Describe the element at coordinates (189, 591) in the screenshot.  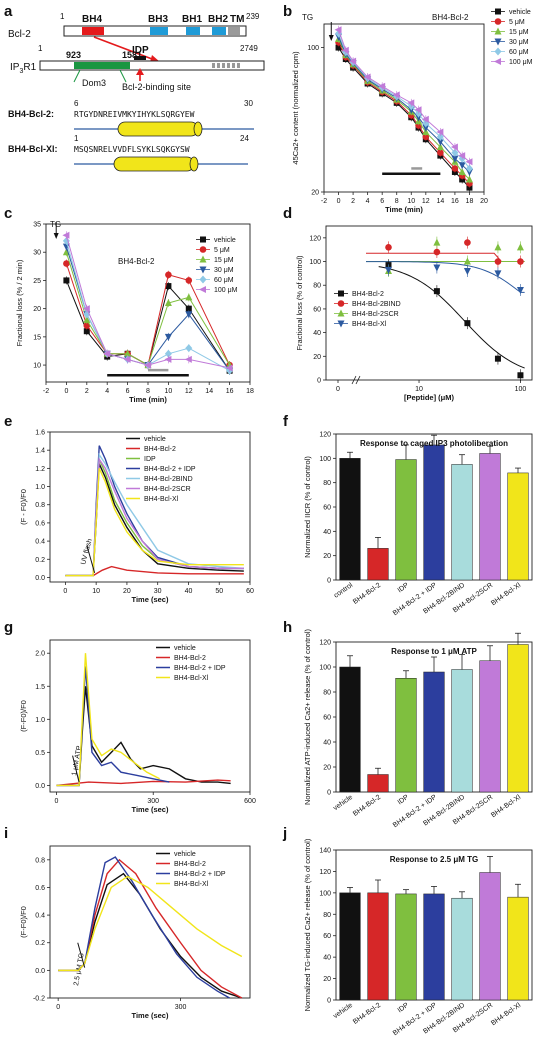
I see `x-tick-label: 40` at that location.